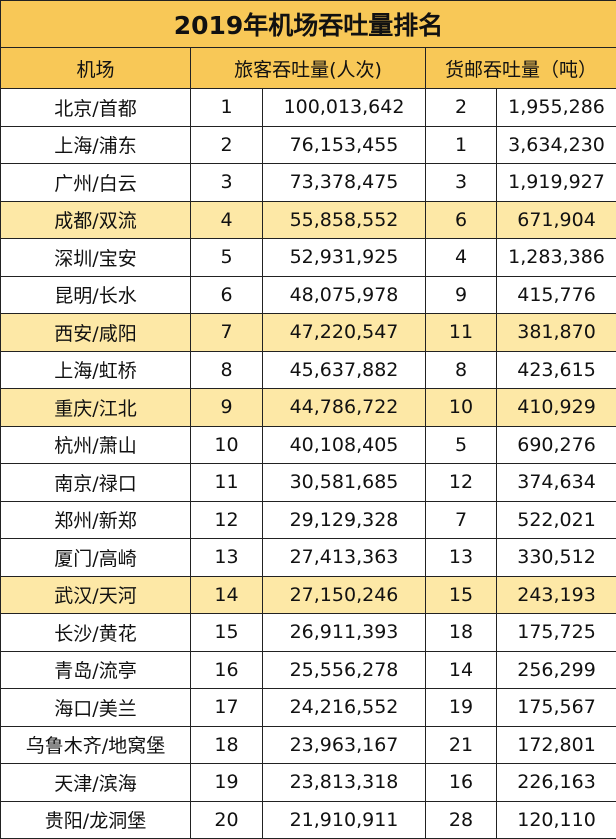 This screenshot has width=616, height=839. I want to click on passenger-rank-cell: 14, so click(227, 595).